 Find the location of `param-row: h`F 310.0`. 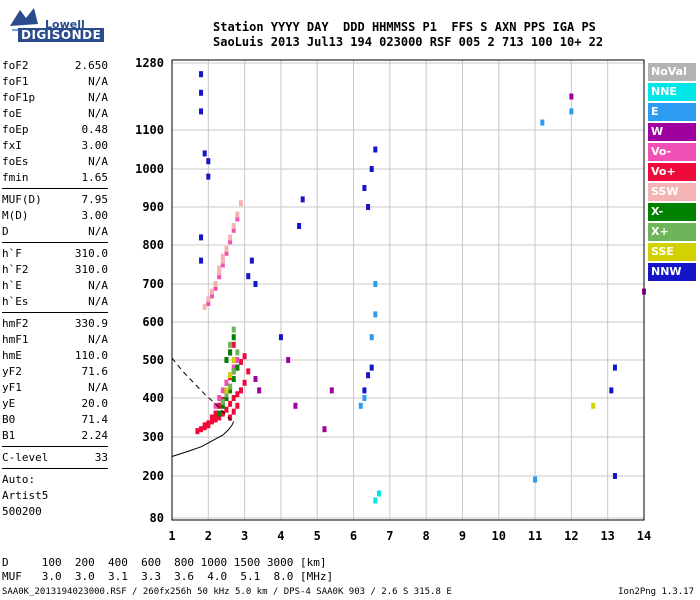

param-row: h`F 310.0 is located at coordinates (55, 254).